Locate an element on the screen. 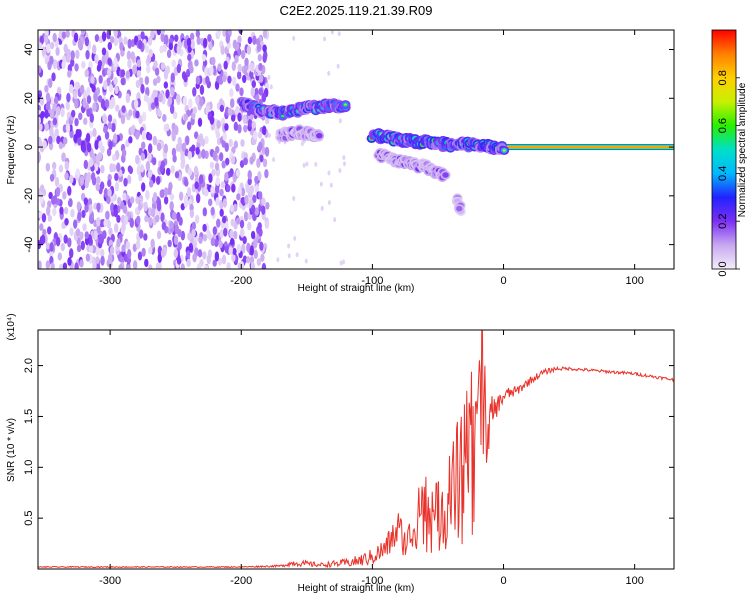 The height and width of the screenshot is (600, 750). snr-y-tick-label: 0.5 is located at coordinates (29, 518).